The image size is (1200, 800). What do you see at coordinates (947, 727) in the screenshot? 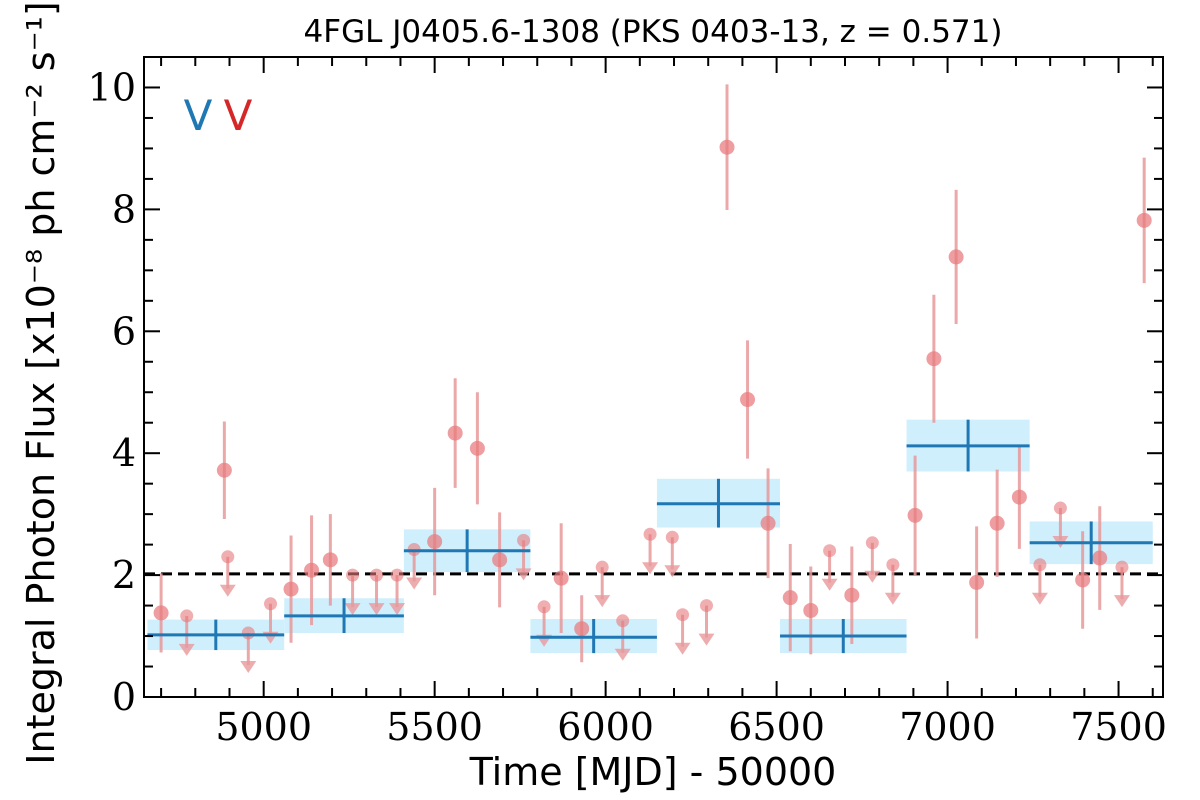
I see `x-tick-label: 7000` at bounding box center [947, 727].